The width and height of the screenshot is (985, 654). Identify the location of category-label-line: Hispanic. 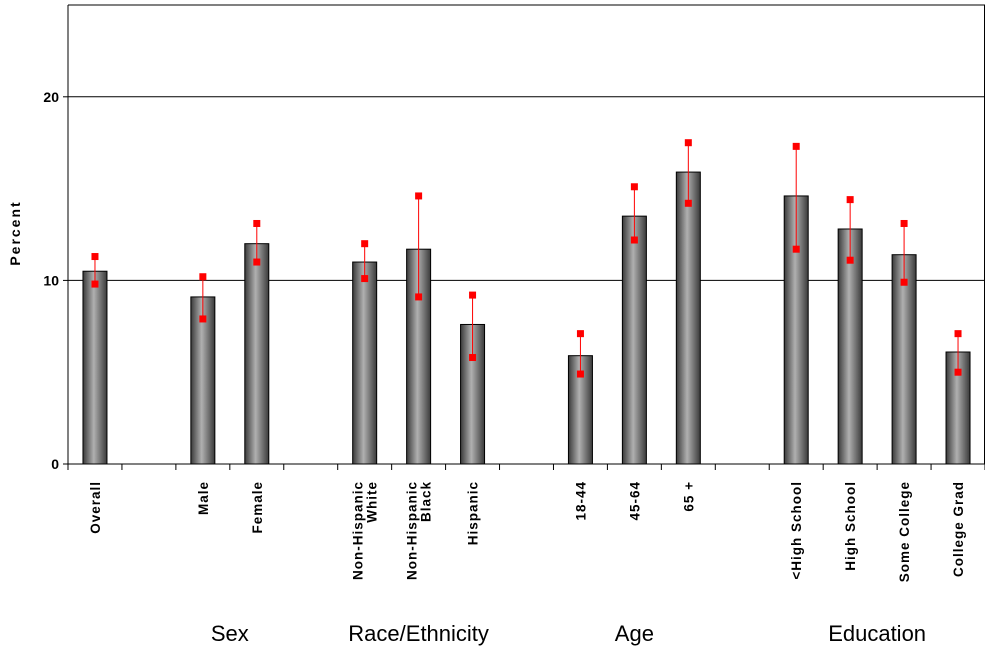
(473, 513).